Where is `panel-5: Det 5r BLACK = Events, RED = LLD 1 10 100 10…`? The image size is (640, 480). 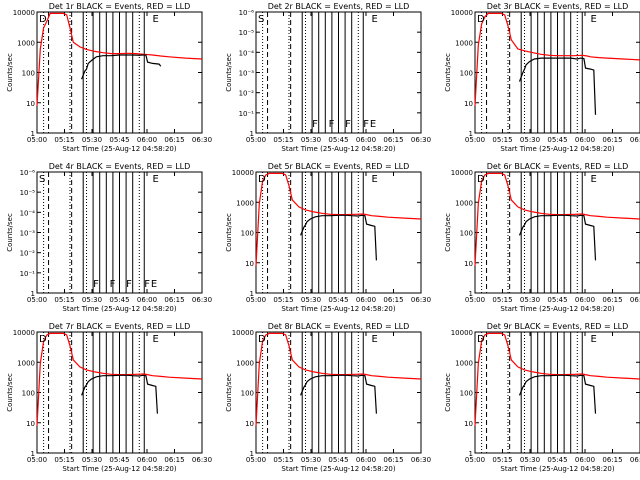
panel-5: Det 5r BLACK = Events, RED = LLD 1 10 100 10… is located at coordinates (328, 237).